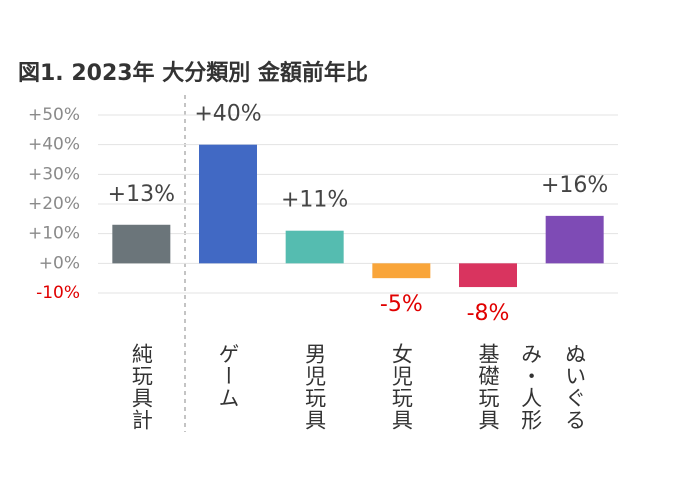 This screenshot has height=500, width=693. What do you see at coordinates (401, 304) in the screenshot?
I see `value-label: -5%` at bounding box center [401, 304].